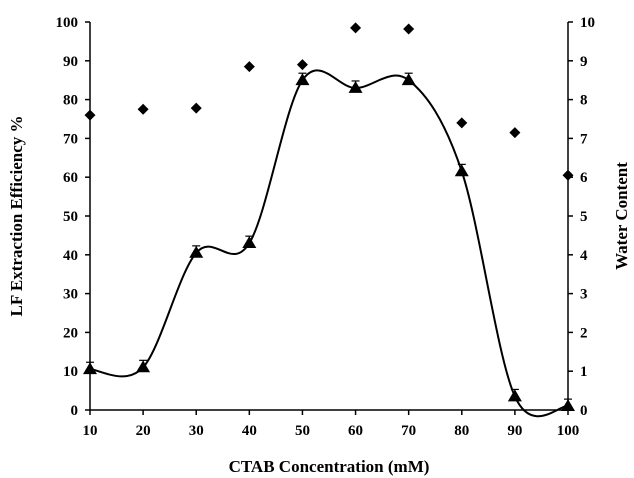 This screenshot has height=478, width=634. Describe the element at coordinates (584, 411) in the screenshot. I see `right-y-tick-label: 0` at that location.